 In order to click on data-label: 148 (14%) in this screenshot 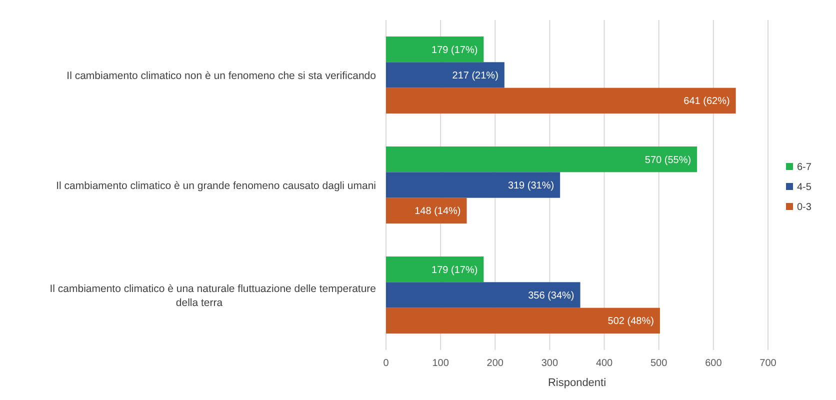, I will do `click(437, 212)`.